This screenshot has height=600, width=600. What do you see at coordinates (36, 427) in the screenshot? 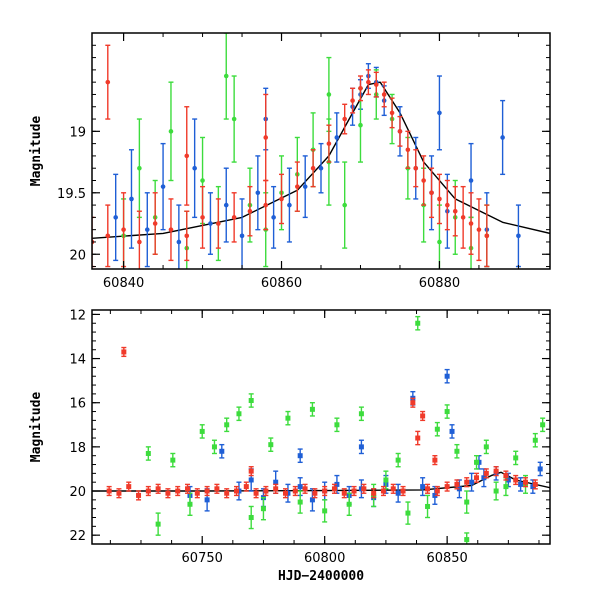
I see `bottom-y-axis-title: Magnitude` at bounding box center [36, 427].